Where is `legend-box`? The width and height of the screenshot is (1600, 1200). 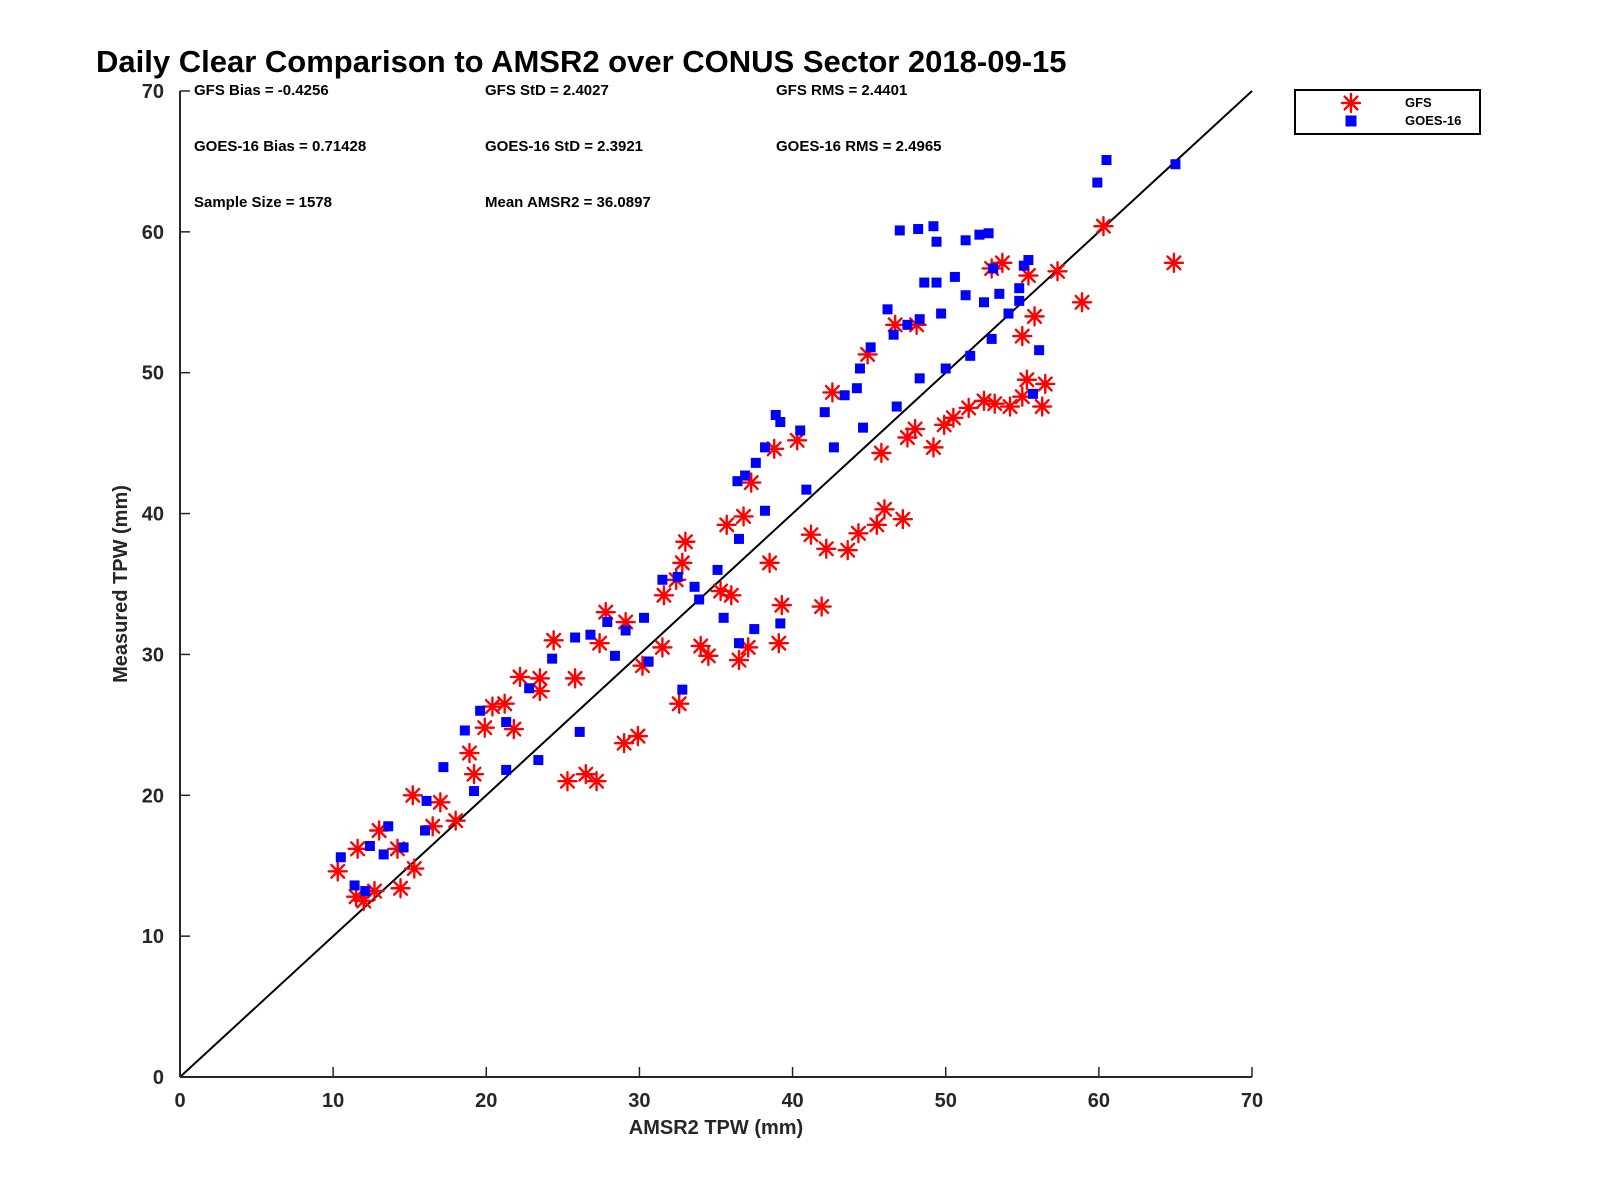 legend-box is located at coordinates (1387, 112).